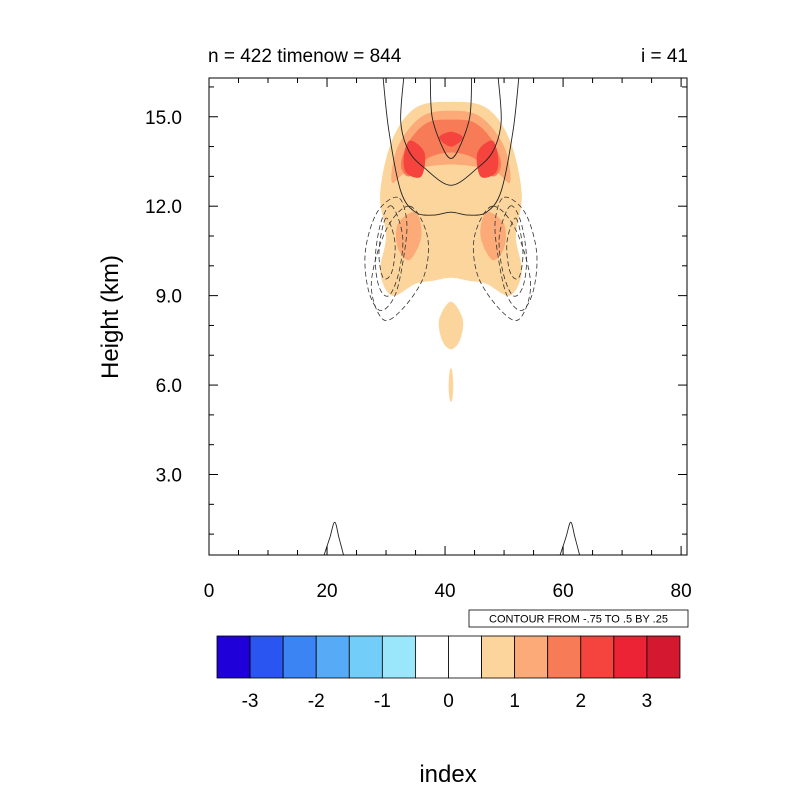  I want to click on x-tick-label: 0, so click(209, 591).